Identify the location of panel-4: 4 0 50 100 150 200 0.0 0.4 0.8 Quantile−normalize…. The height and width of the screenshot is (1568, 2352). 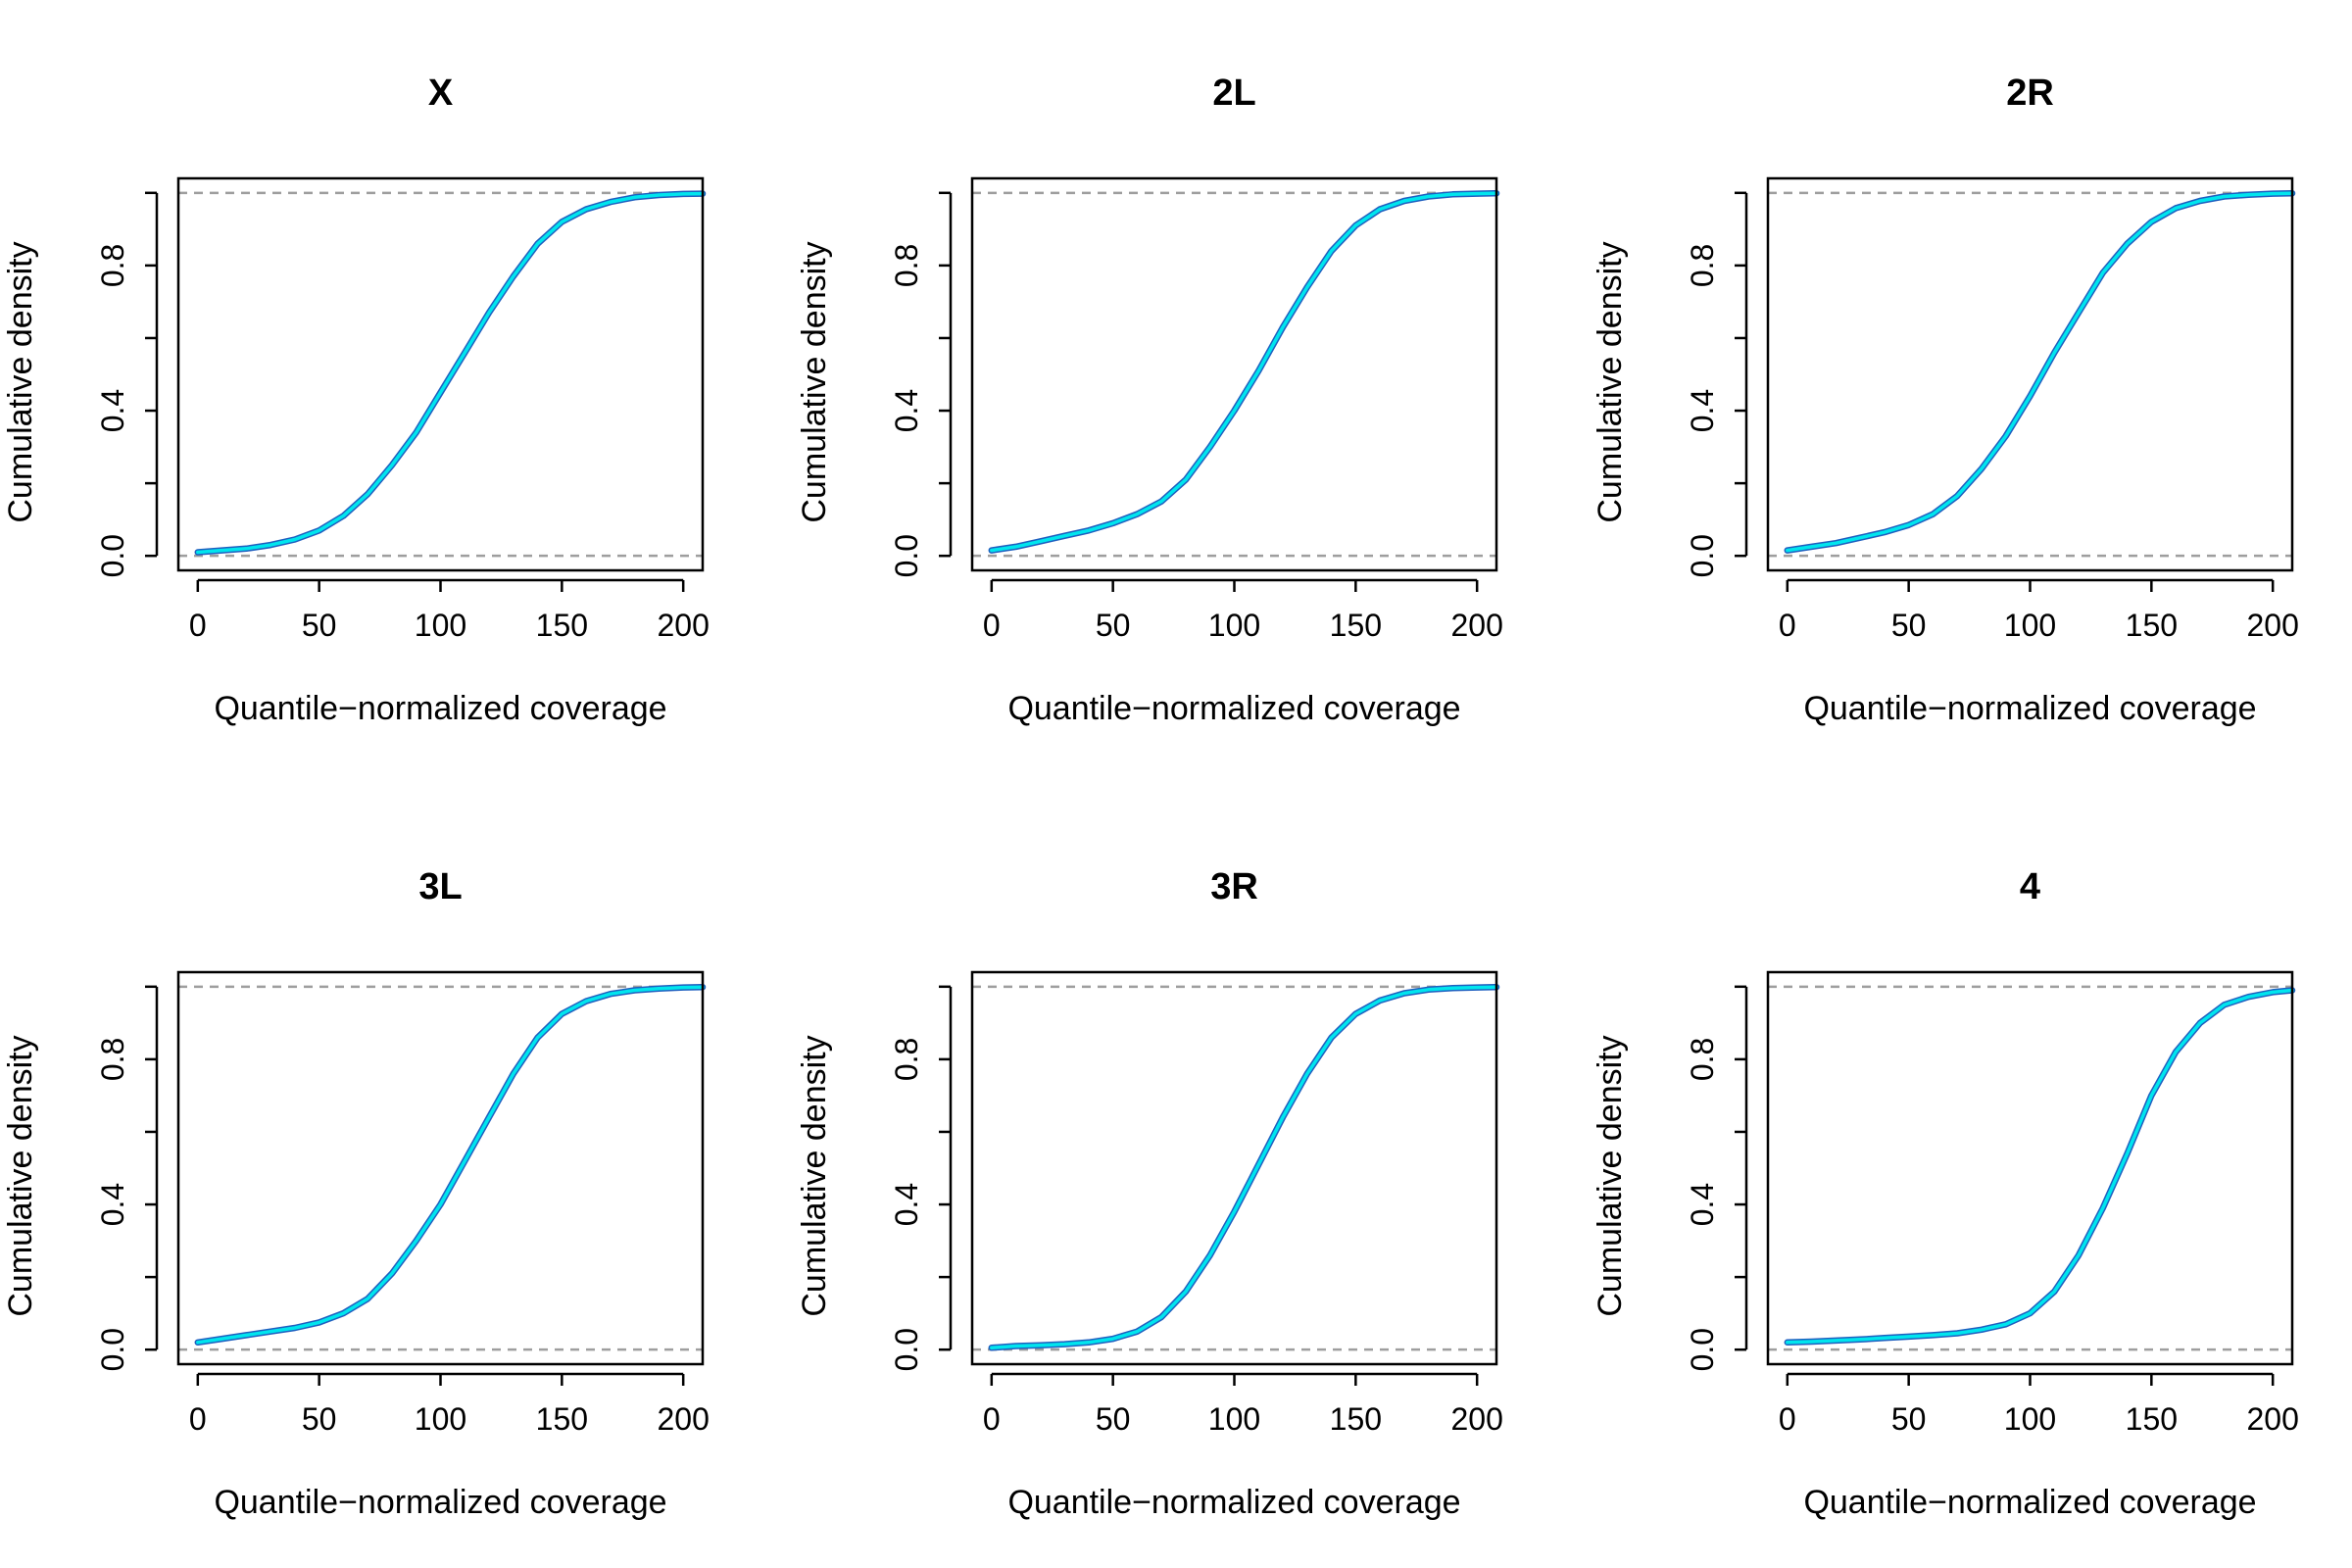
(1945, 1193).